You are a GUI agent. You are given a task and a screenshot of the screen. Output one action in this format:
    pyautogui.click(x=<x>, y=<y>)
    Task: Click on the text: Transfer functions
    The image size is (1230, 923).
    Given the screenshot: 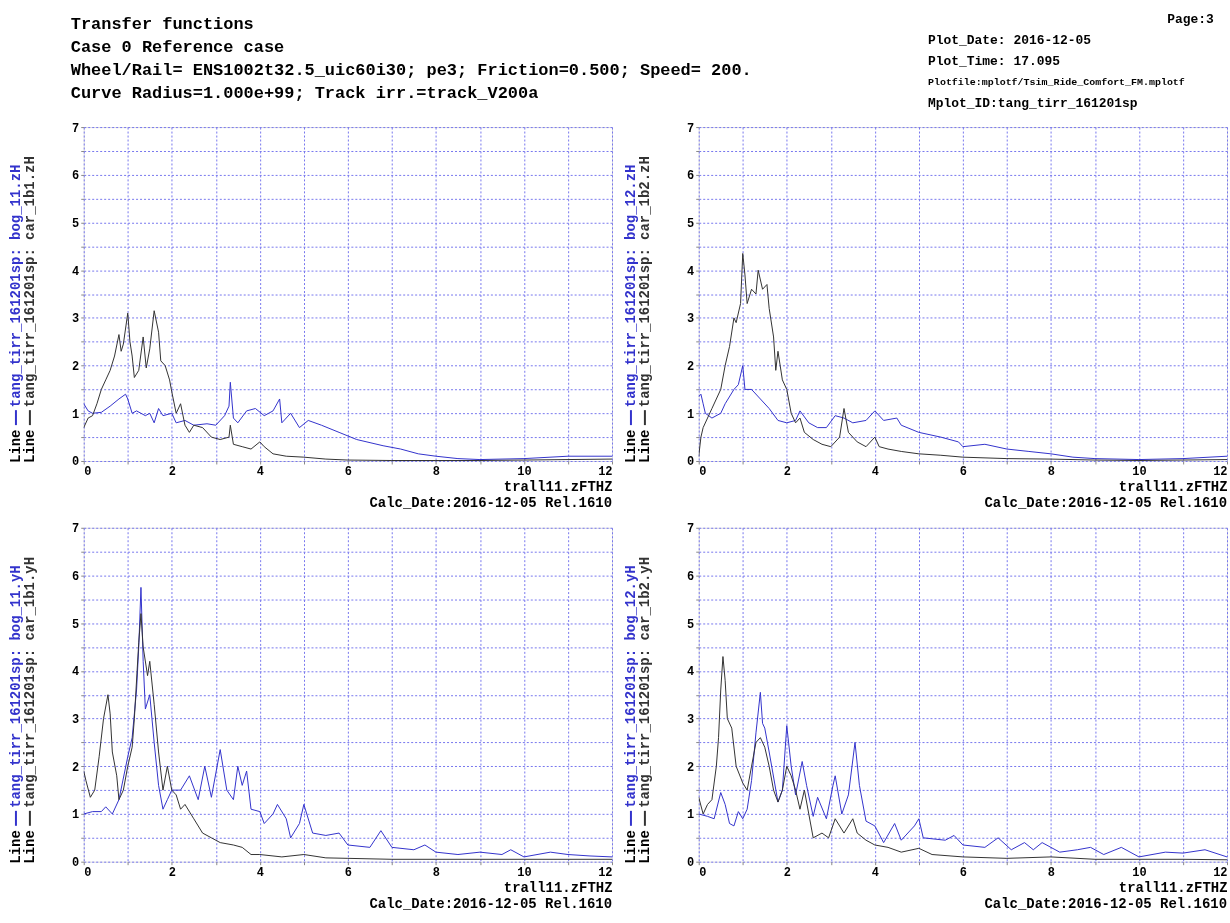 What is the action you would take?
    pyautogui.click(x=162, y=25)
    